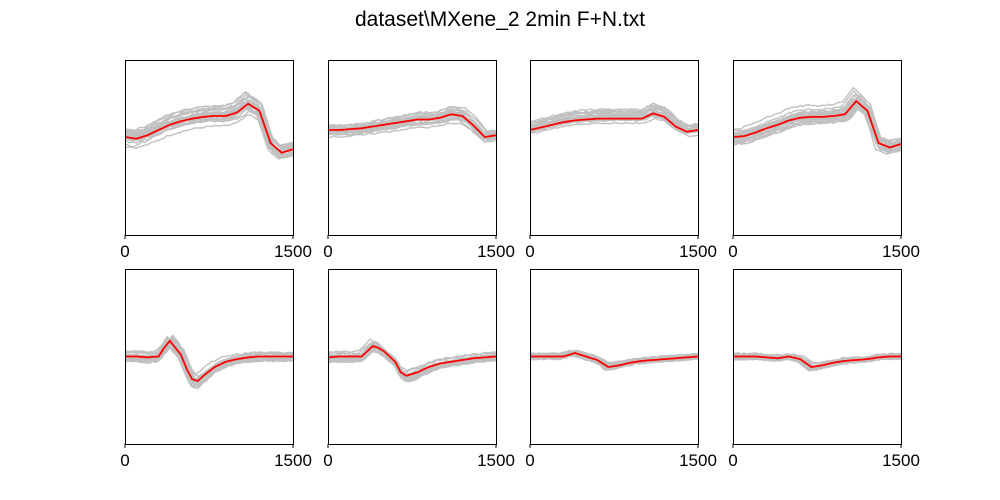 This screenshot has height=500, width=1000. I want to click on subplot-r1c2: 0 1500, so click(419, 160).